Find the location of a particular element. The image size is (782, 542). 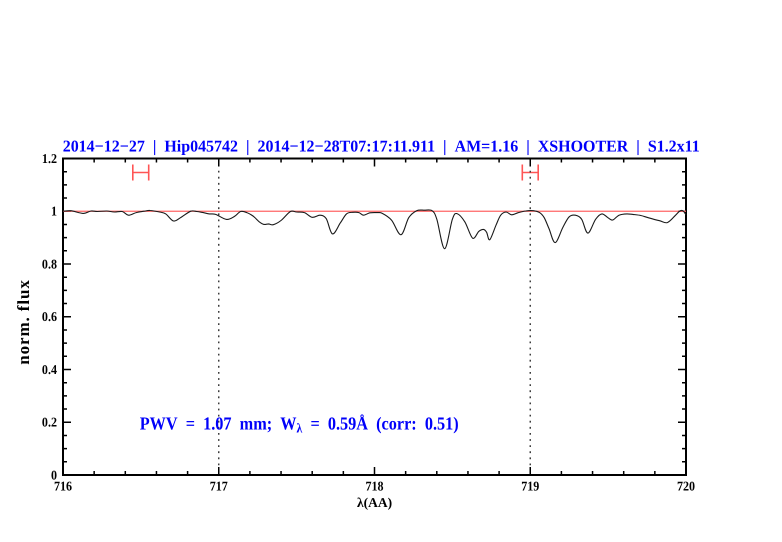

svg-text: 0.2 is located at coordinates (49, 422).